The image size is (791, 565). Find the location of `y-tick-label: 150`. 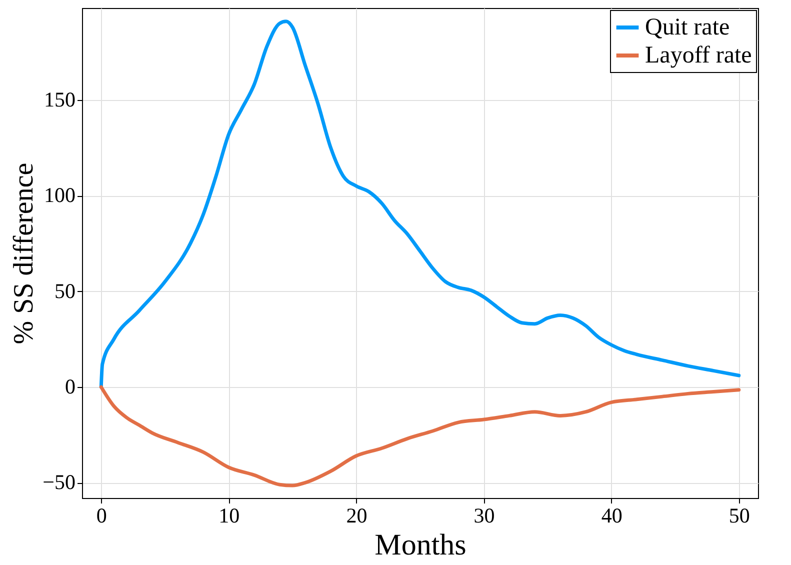

y-tick-label: 150 is located at coordinates (60, 99).